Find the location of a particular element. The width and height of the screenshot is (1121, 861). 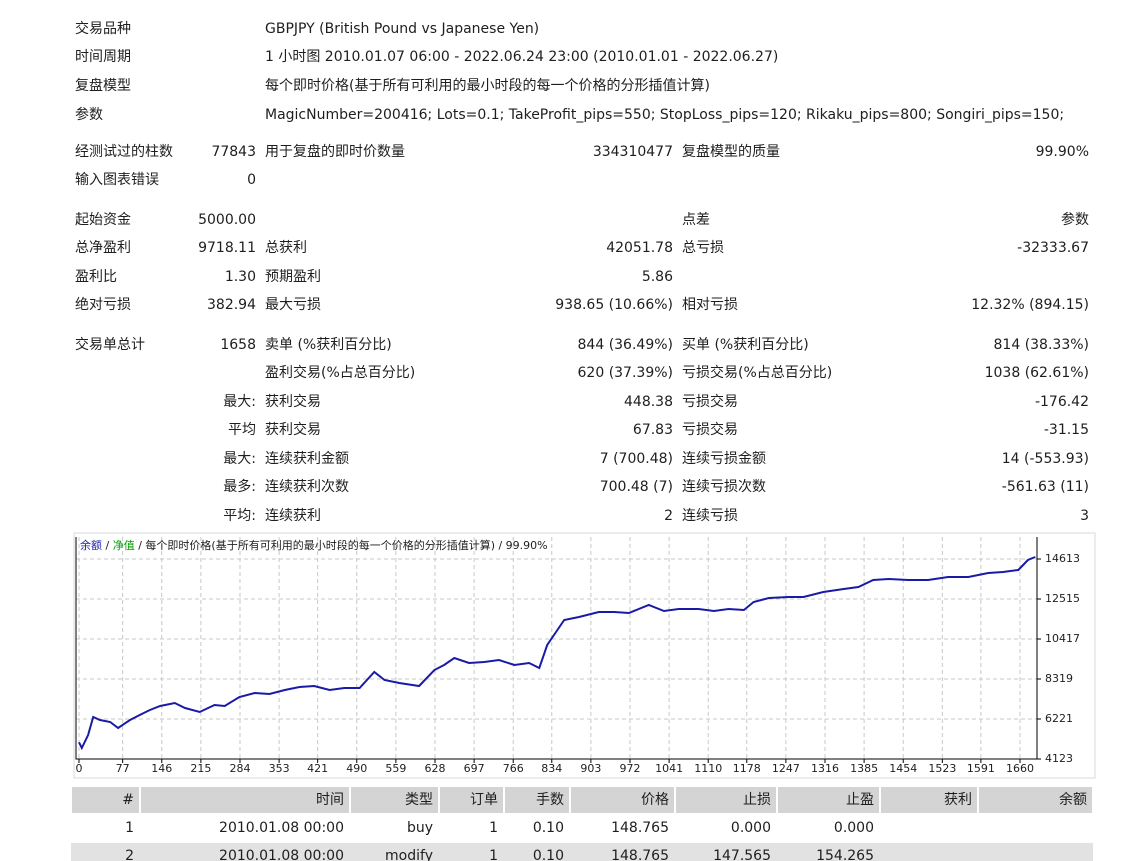

stat-value: 42051.78 is located at coordinates (639, 248).